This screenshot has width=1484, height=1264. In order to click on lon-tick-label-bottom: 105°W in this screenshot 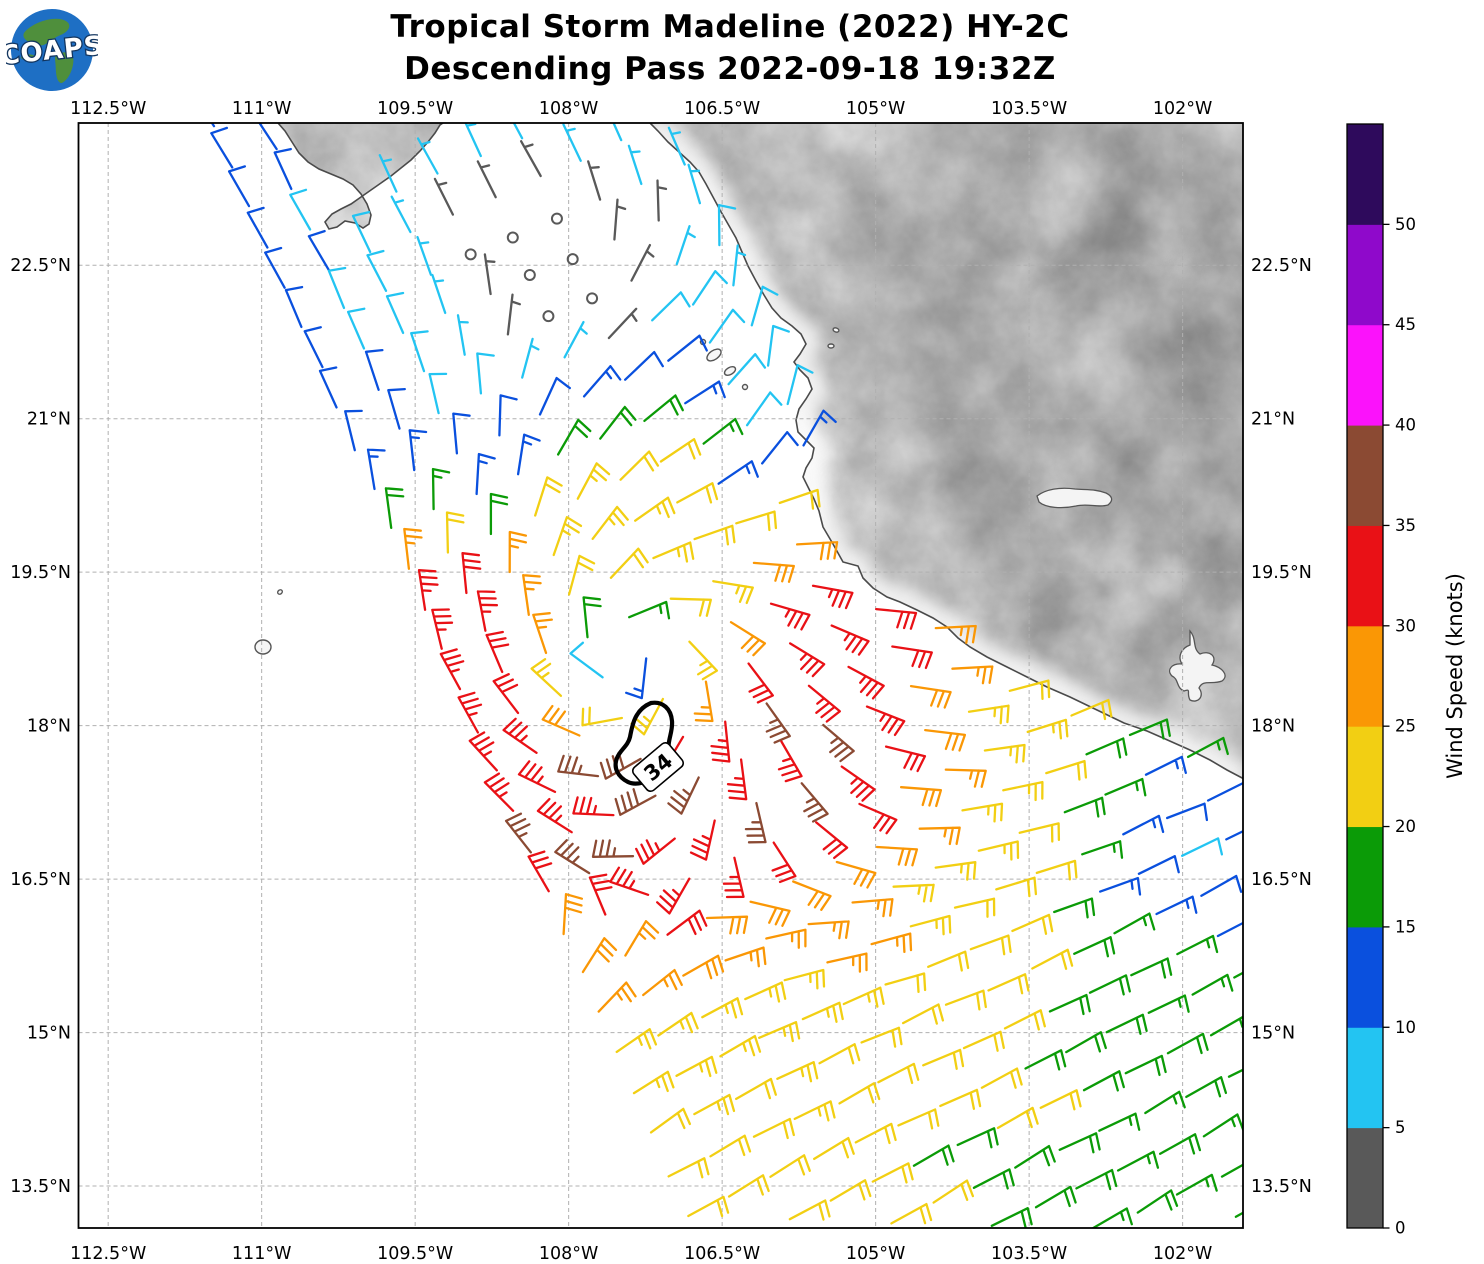, I will do `click(875, 1254)`.